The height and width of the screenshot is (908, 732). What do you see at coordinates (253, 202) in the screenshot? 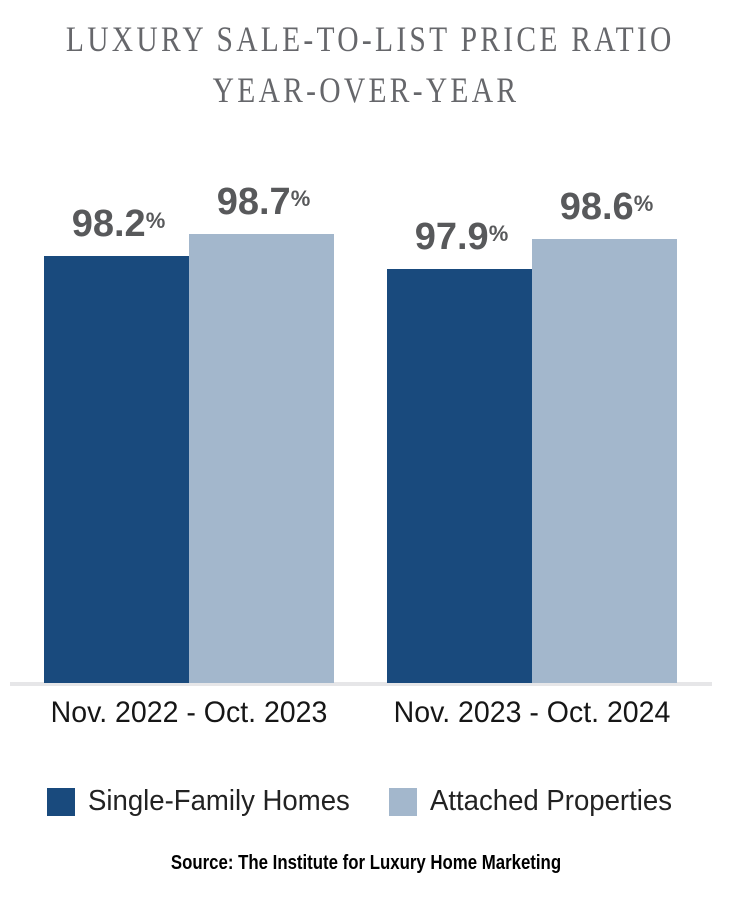
I see `value-number: 98.7` at bounding box center [253, 202].